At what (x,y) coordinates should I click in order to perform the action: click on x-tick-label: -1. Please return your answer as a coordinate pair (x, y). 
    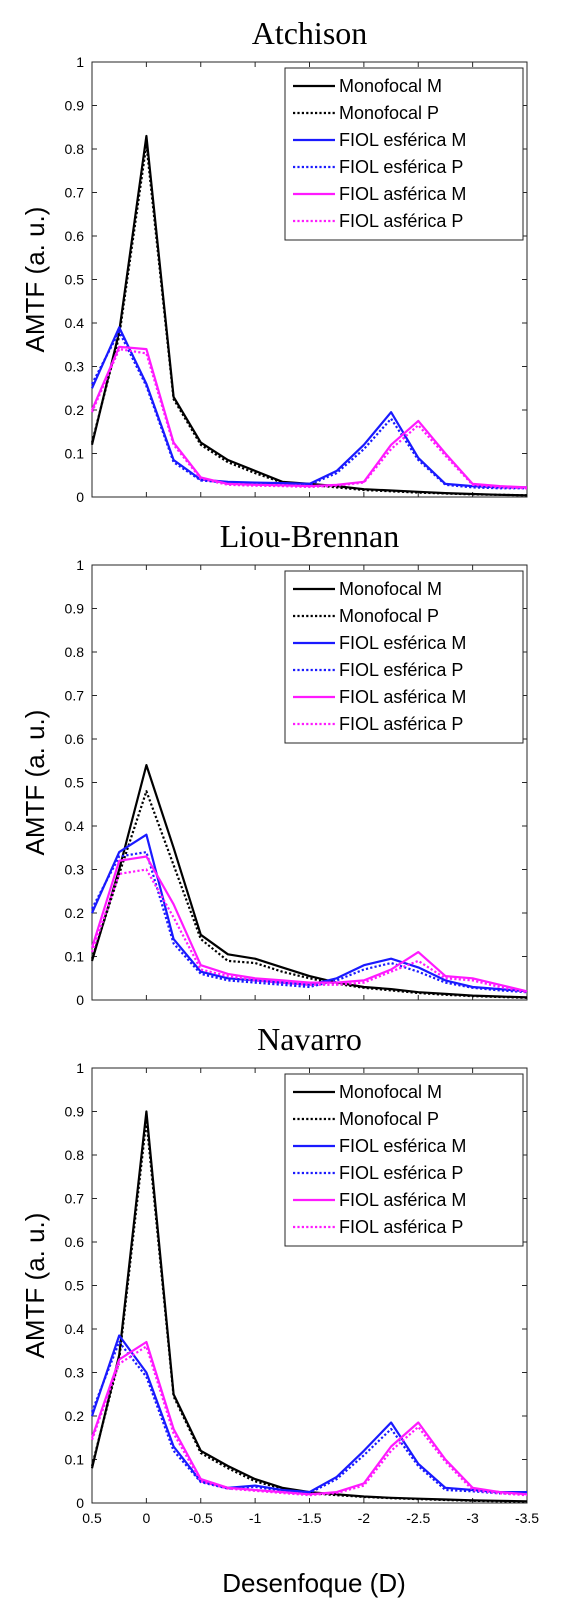
    Looking at the image, I should click on (255, 1518).